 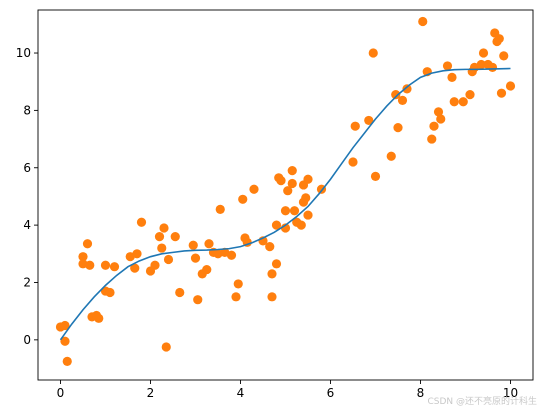 What do you see at coordinates (27, 340) in the screenshot?
I see `y-tick-label: 0` at bounding box center [27, 340].